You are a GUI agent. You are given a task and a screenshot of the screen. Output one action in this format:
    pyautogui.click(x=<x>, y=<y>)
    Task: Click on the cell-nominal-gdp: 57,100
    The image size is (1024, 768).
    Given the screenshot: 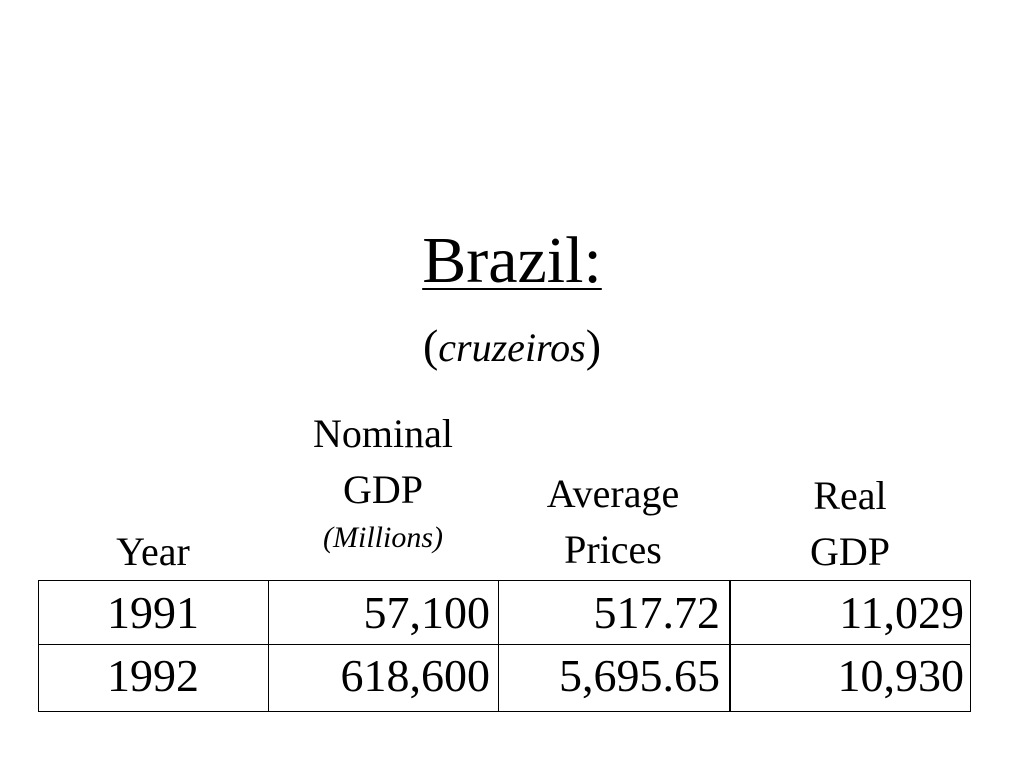 What is the action you would take?
    pyautogui.click(x=427, y=612)
    